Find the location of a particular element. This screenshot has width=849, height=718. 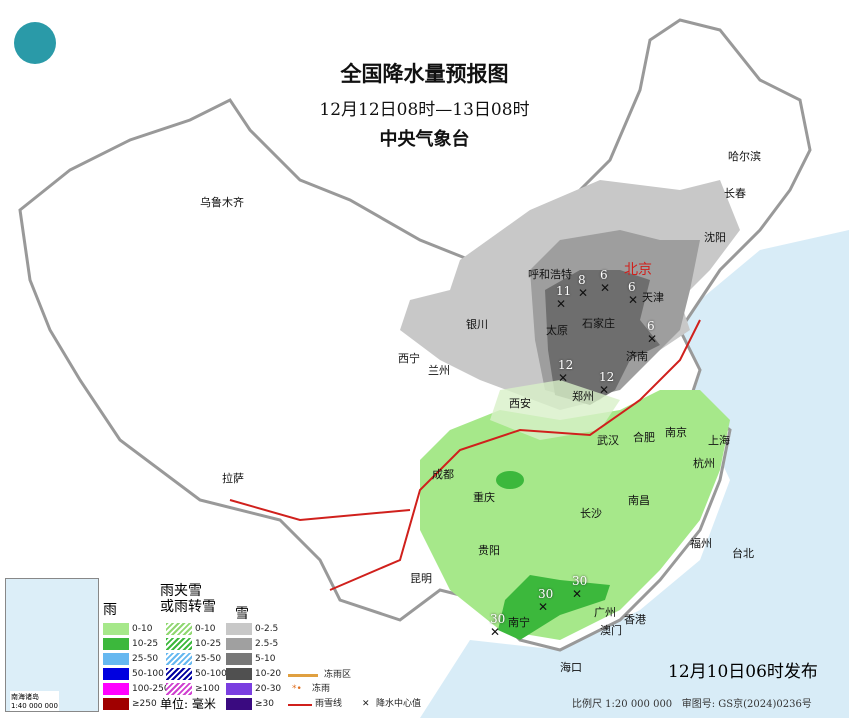

center-value: 8 is located at coordinates (582, 280).